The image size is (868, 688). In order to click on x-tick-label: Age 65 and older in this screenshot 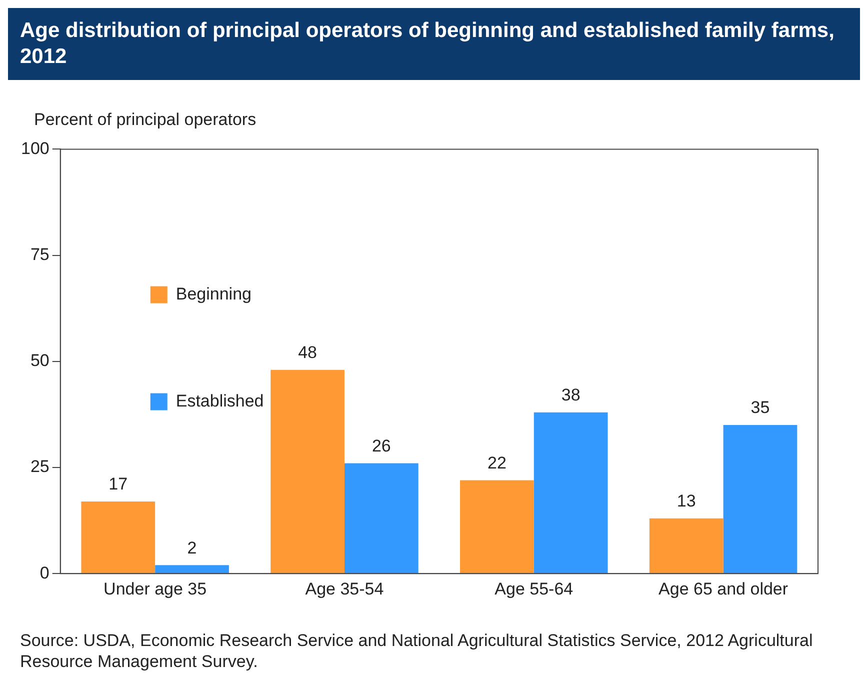, I will do `click(723, 588)`.